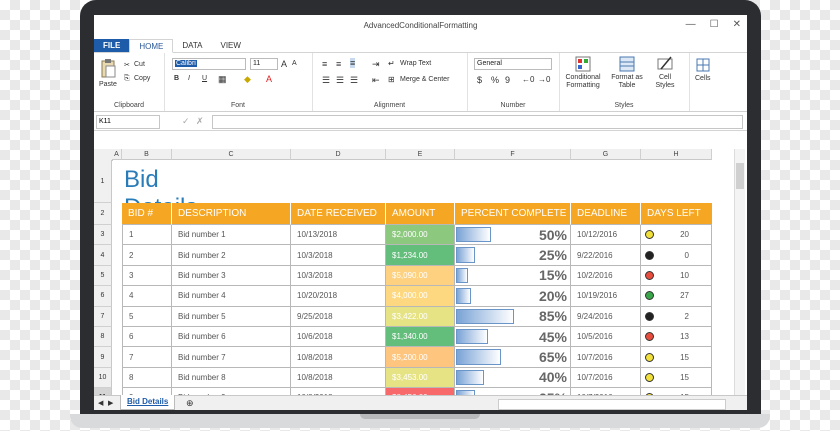  Describe the element at coordinates (513, 235) in the screenshot. I see `cell-percent-complete: 50%` at that location.